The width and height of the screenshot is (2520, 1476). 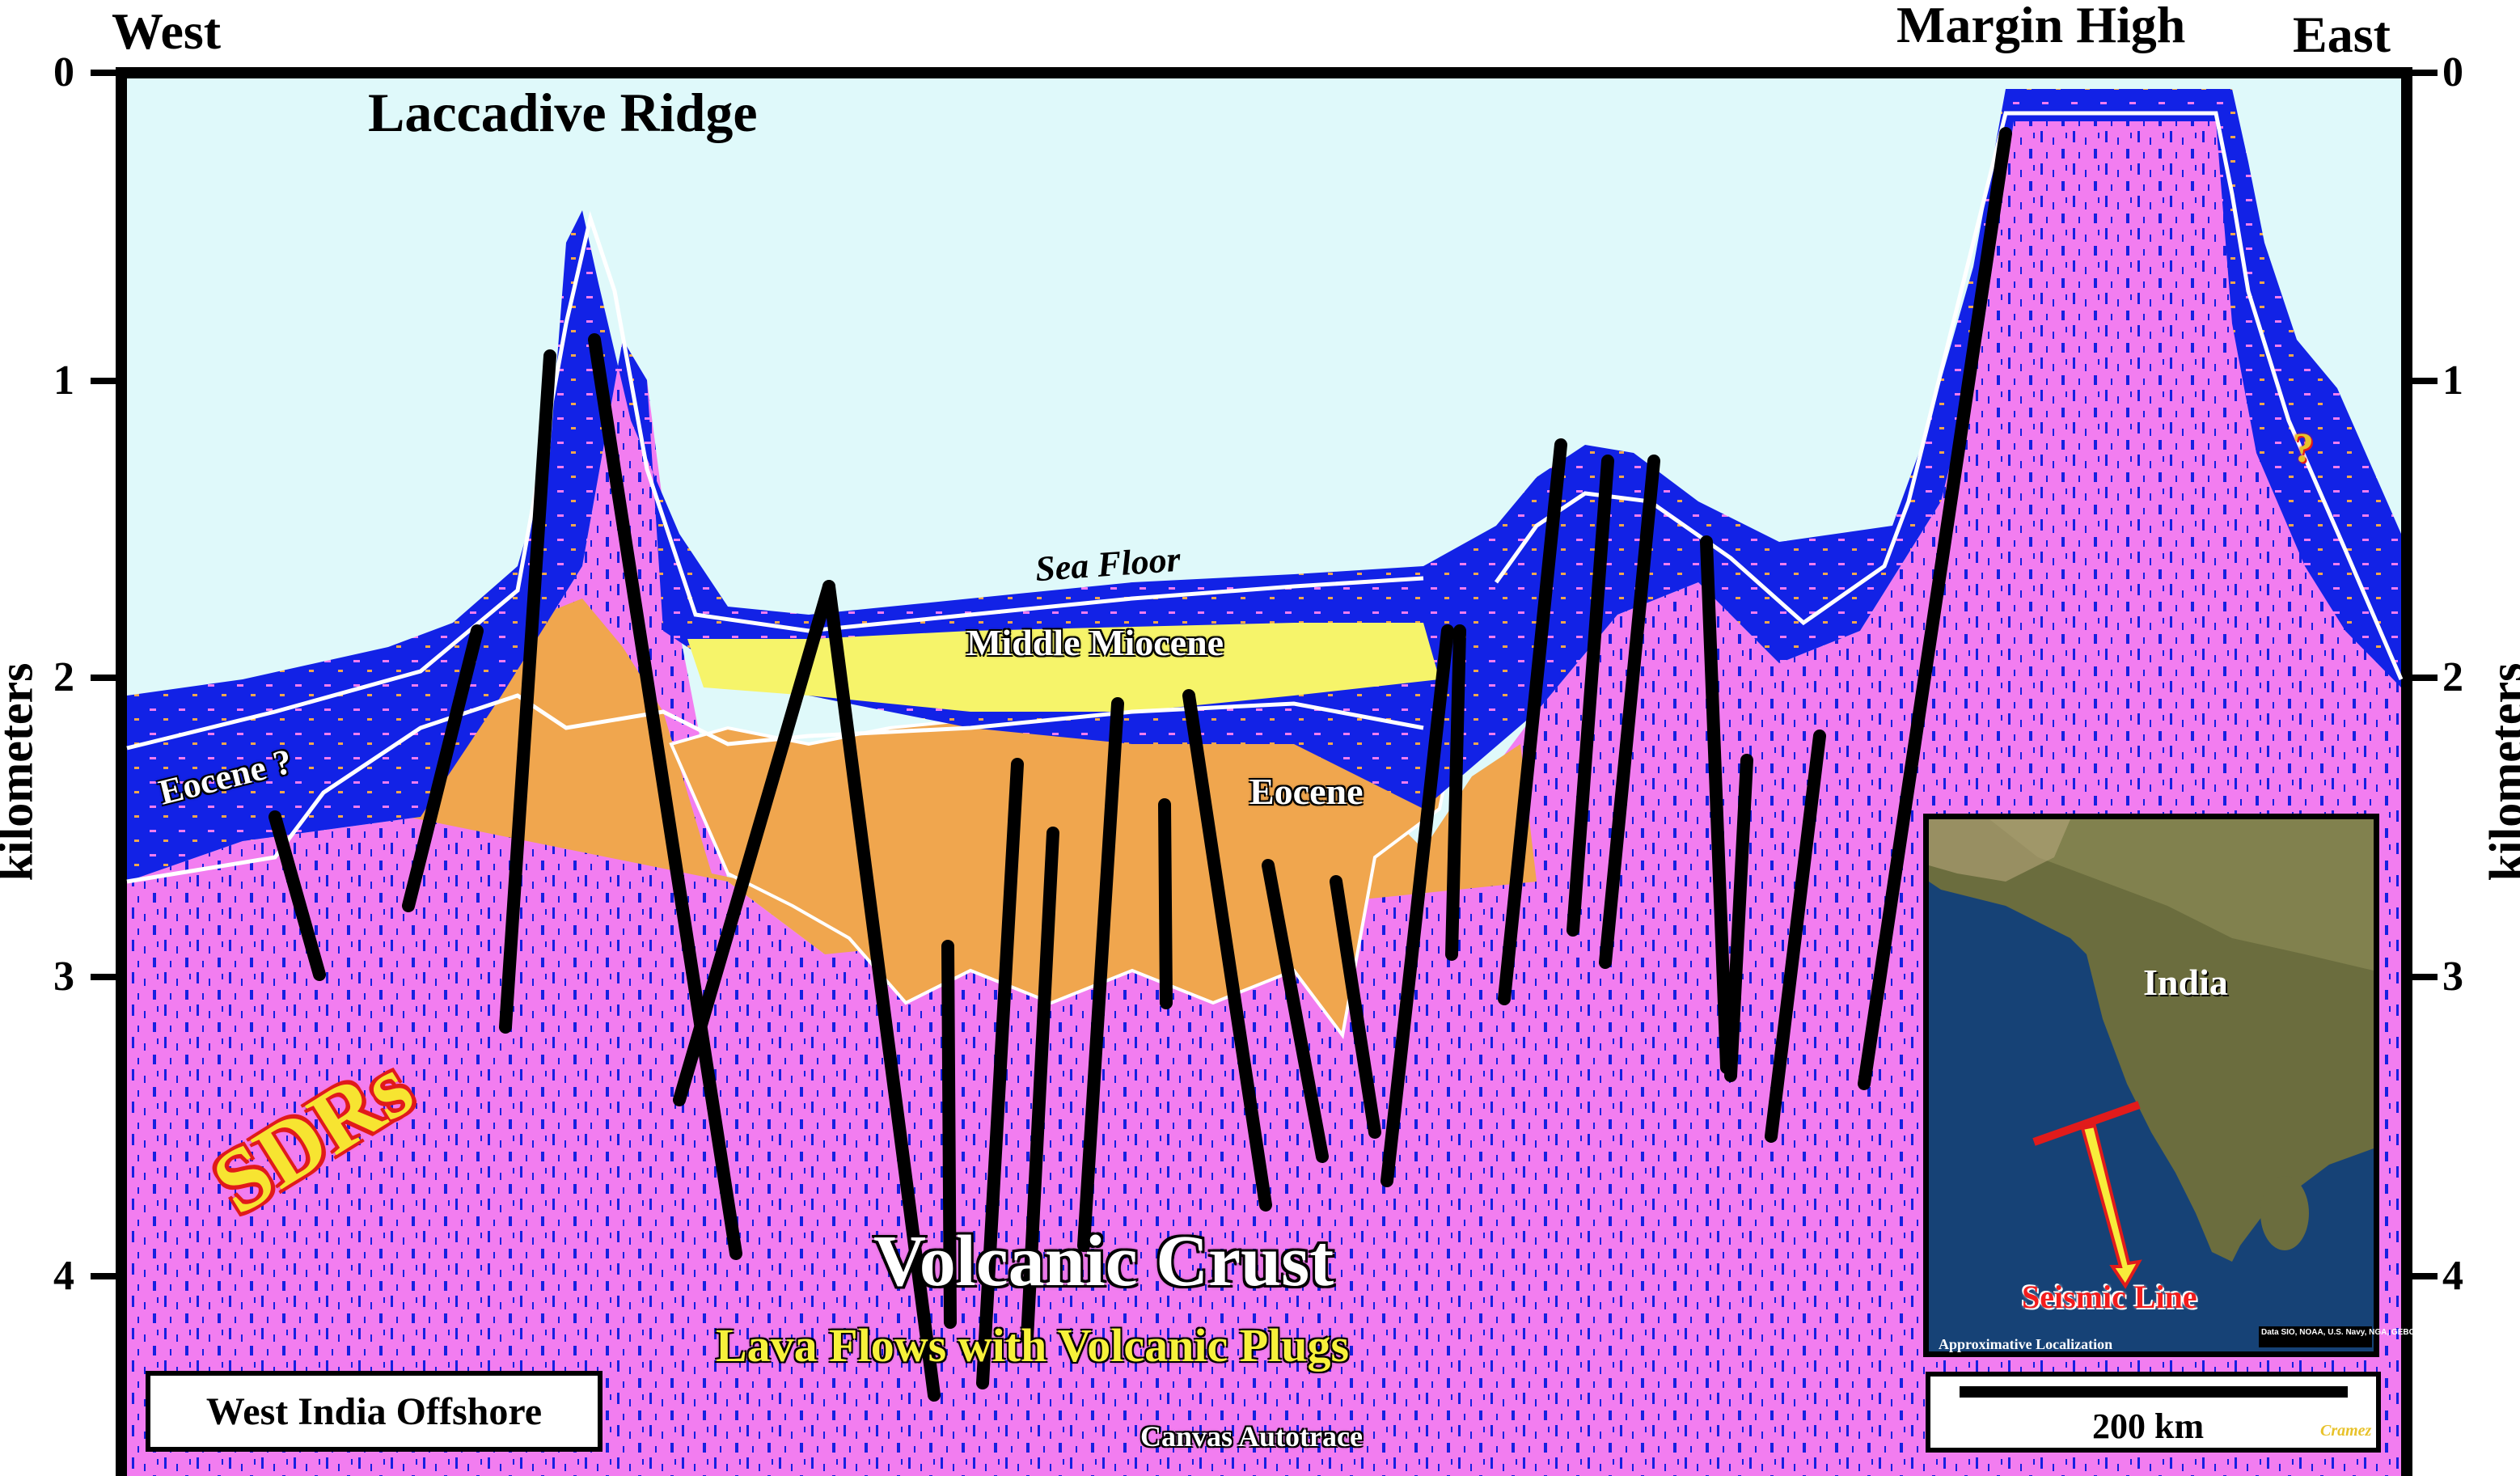 I want to click on right-tick-4: 4, so click(x=2452, y=1276).